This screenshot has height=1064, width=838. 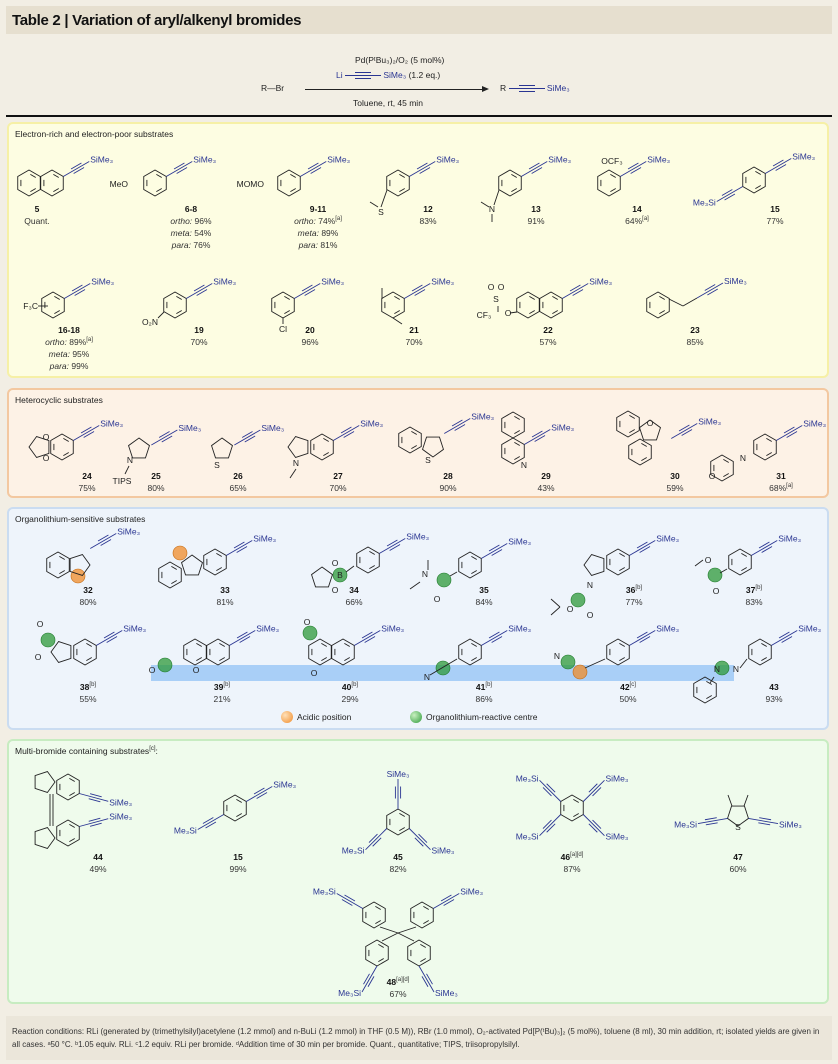 I want to click on yield: para: 76%, so click(x=191, y=245).